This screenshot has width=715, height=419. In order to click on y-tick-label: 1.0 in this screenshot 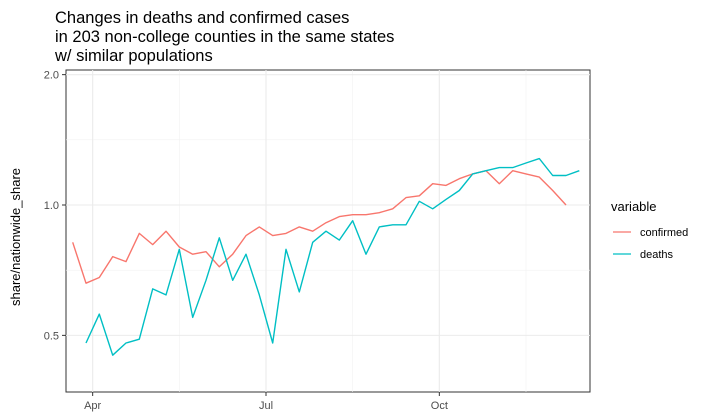, I will do `click(51, 206)`.